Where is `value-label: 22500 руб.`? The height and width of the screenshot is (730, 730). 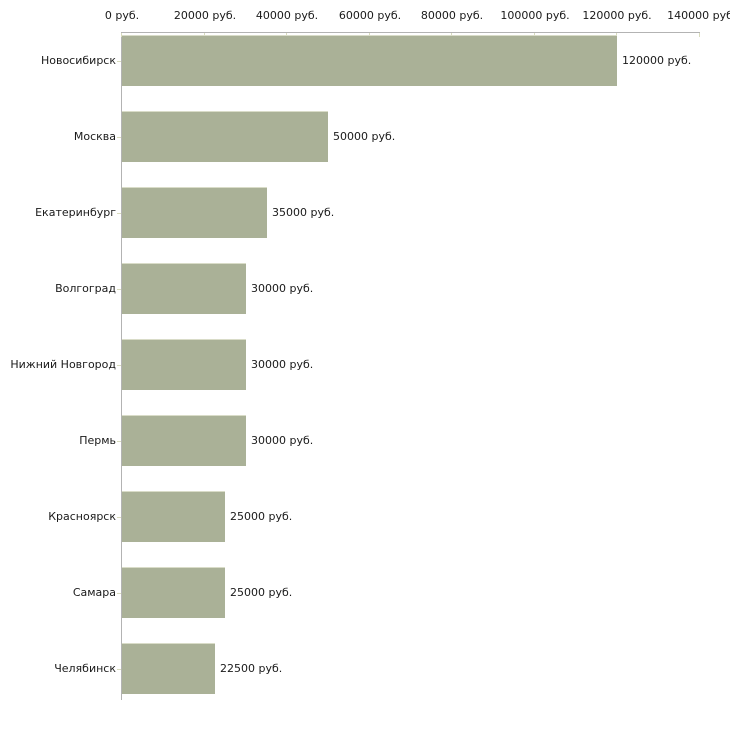
value-label: 22500 руб. is located at coordinates (251, 668).